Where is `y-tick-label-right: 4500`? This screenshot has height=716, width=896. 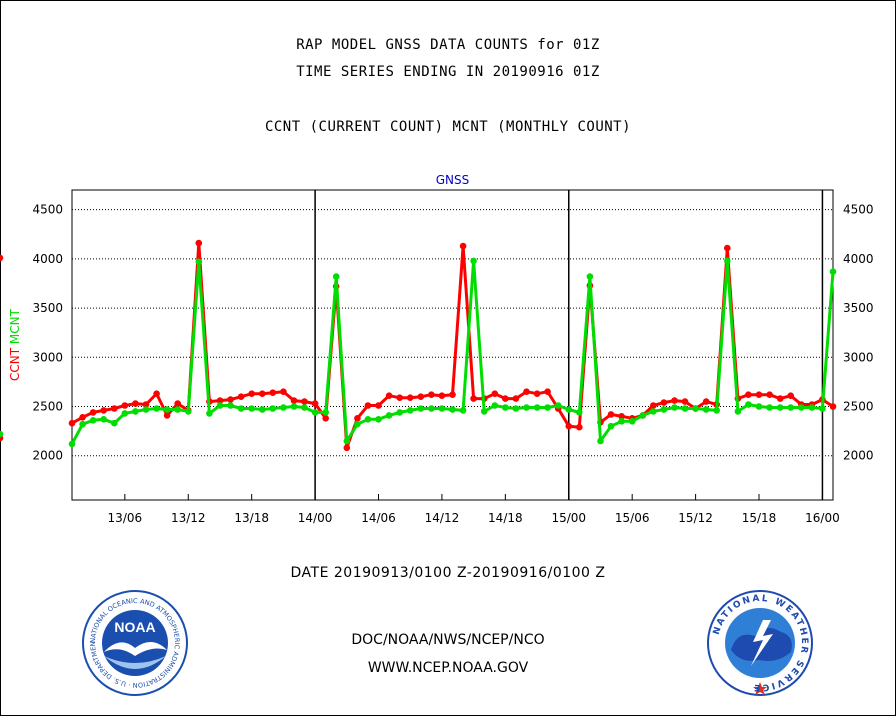
y-tick-label-right: 4500 is located at coordinates (858, 210).